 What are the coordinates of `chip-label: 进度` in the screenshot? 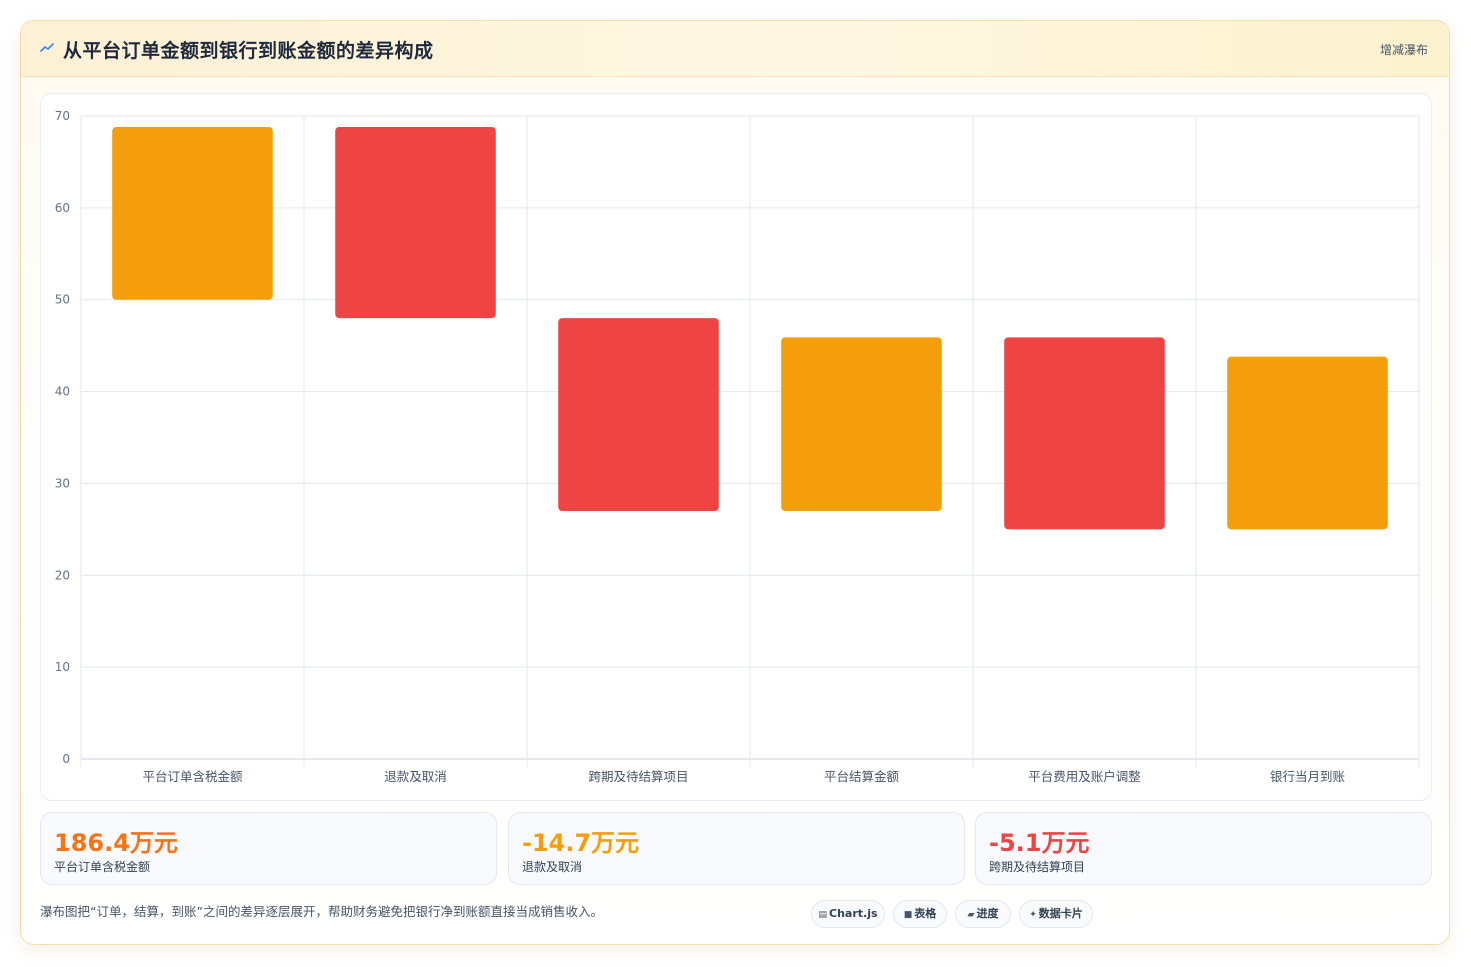 It's located at (987, 913).